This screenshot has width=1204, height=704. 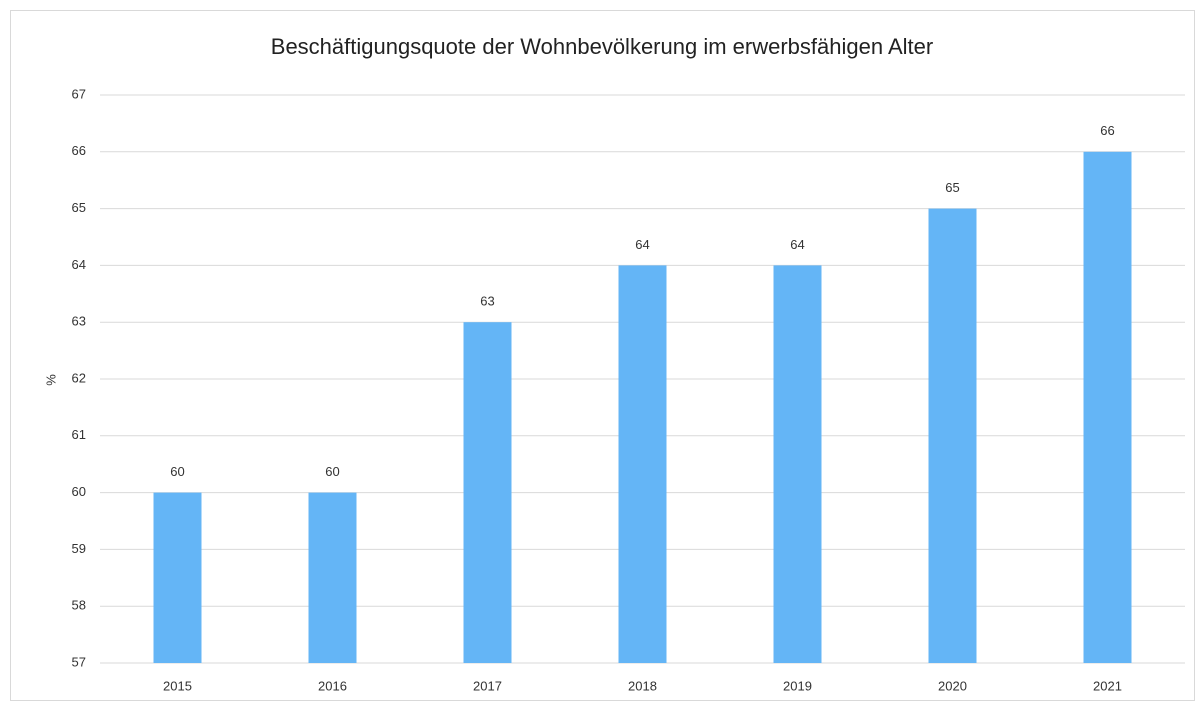 I want to click on y-tick-label: 64, so click(x=79, y=264).